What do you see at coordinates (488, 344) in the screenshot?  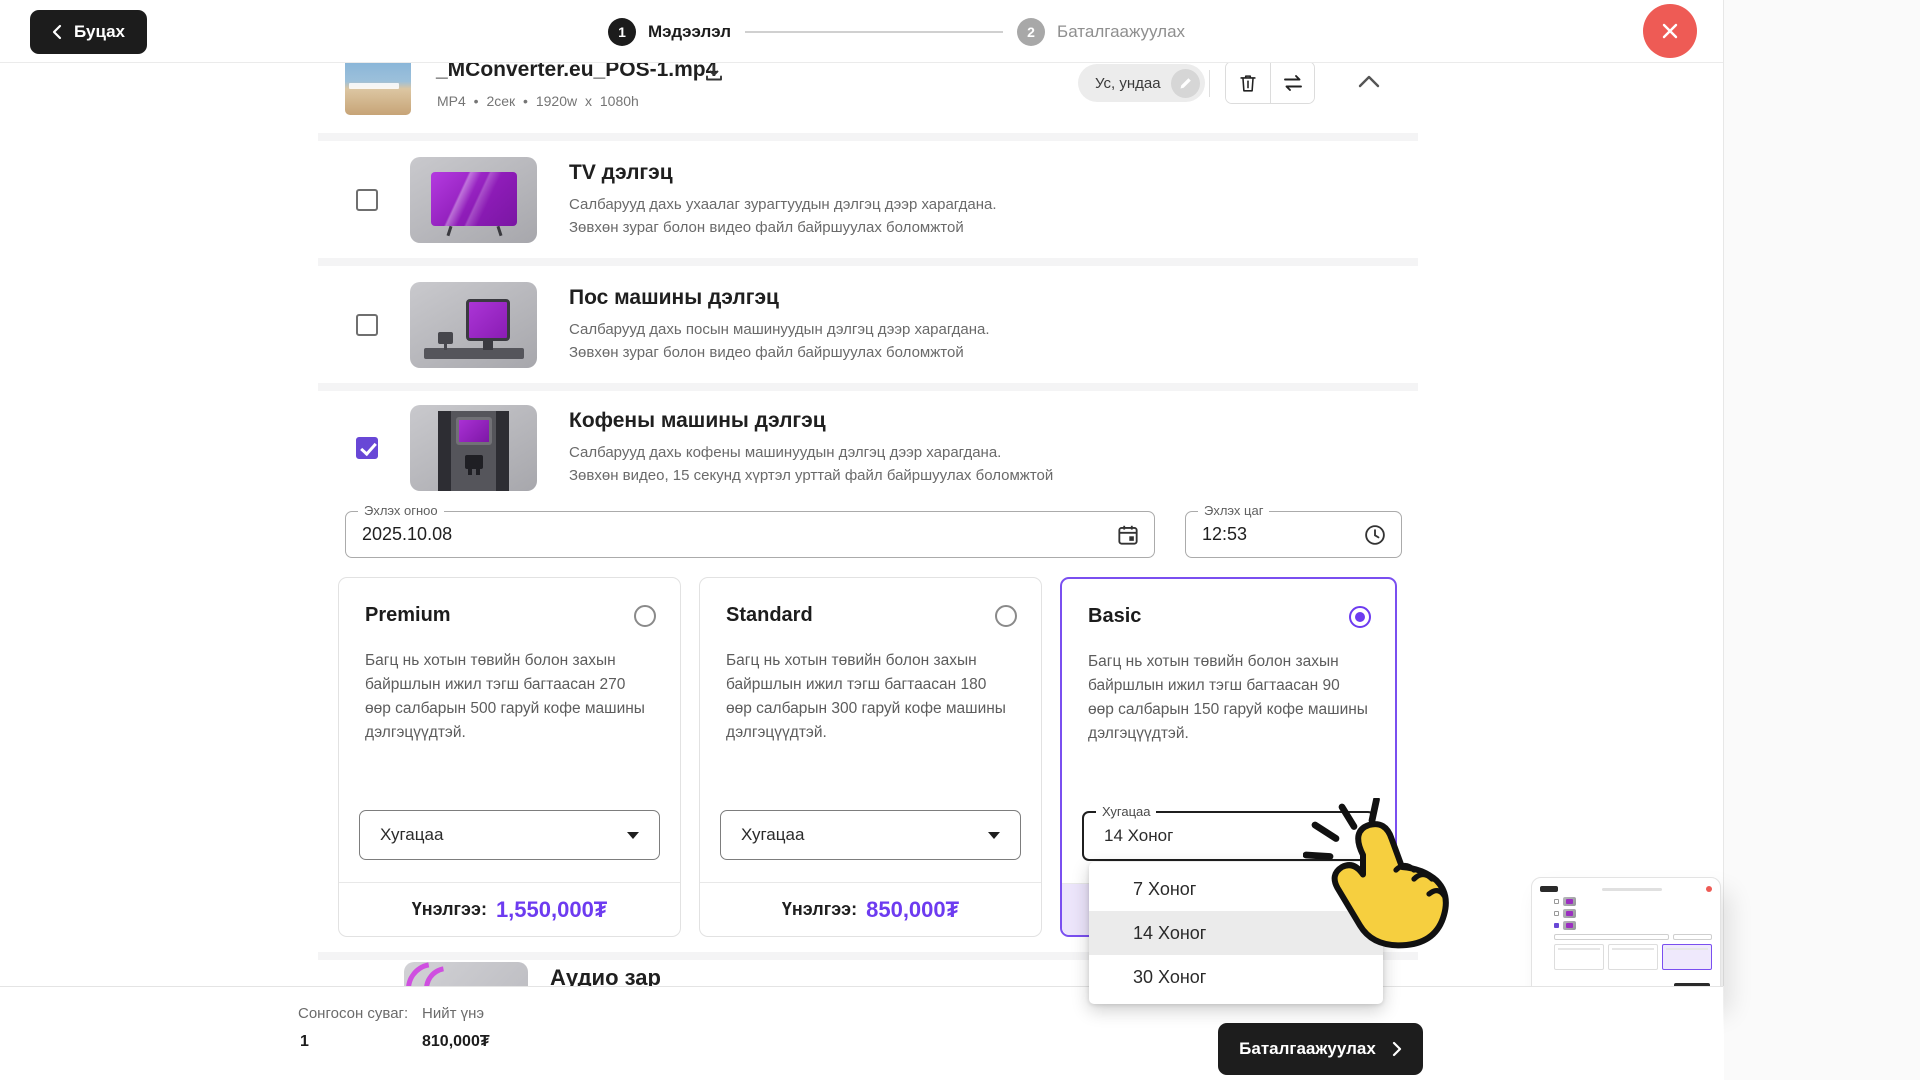 I see `pos-stand` at bounding box center [488, 344].